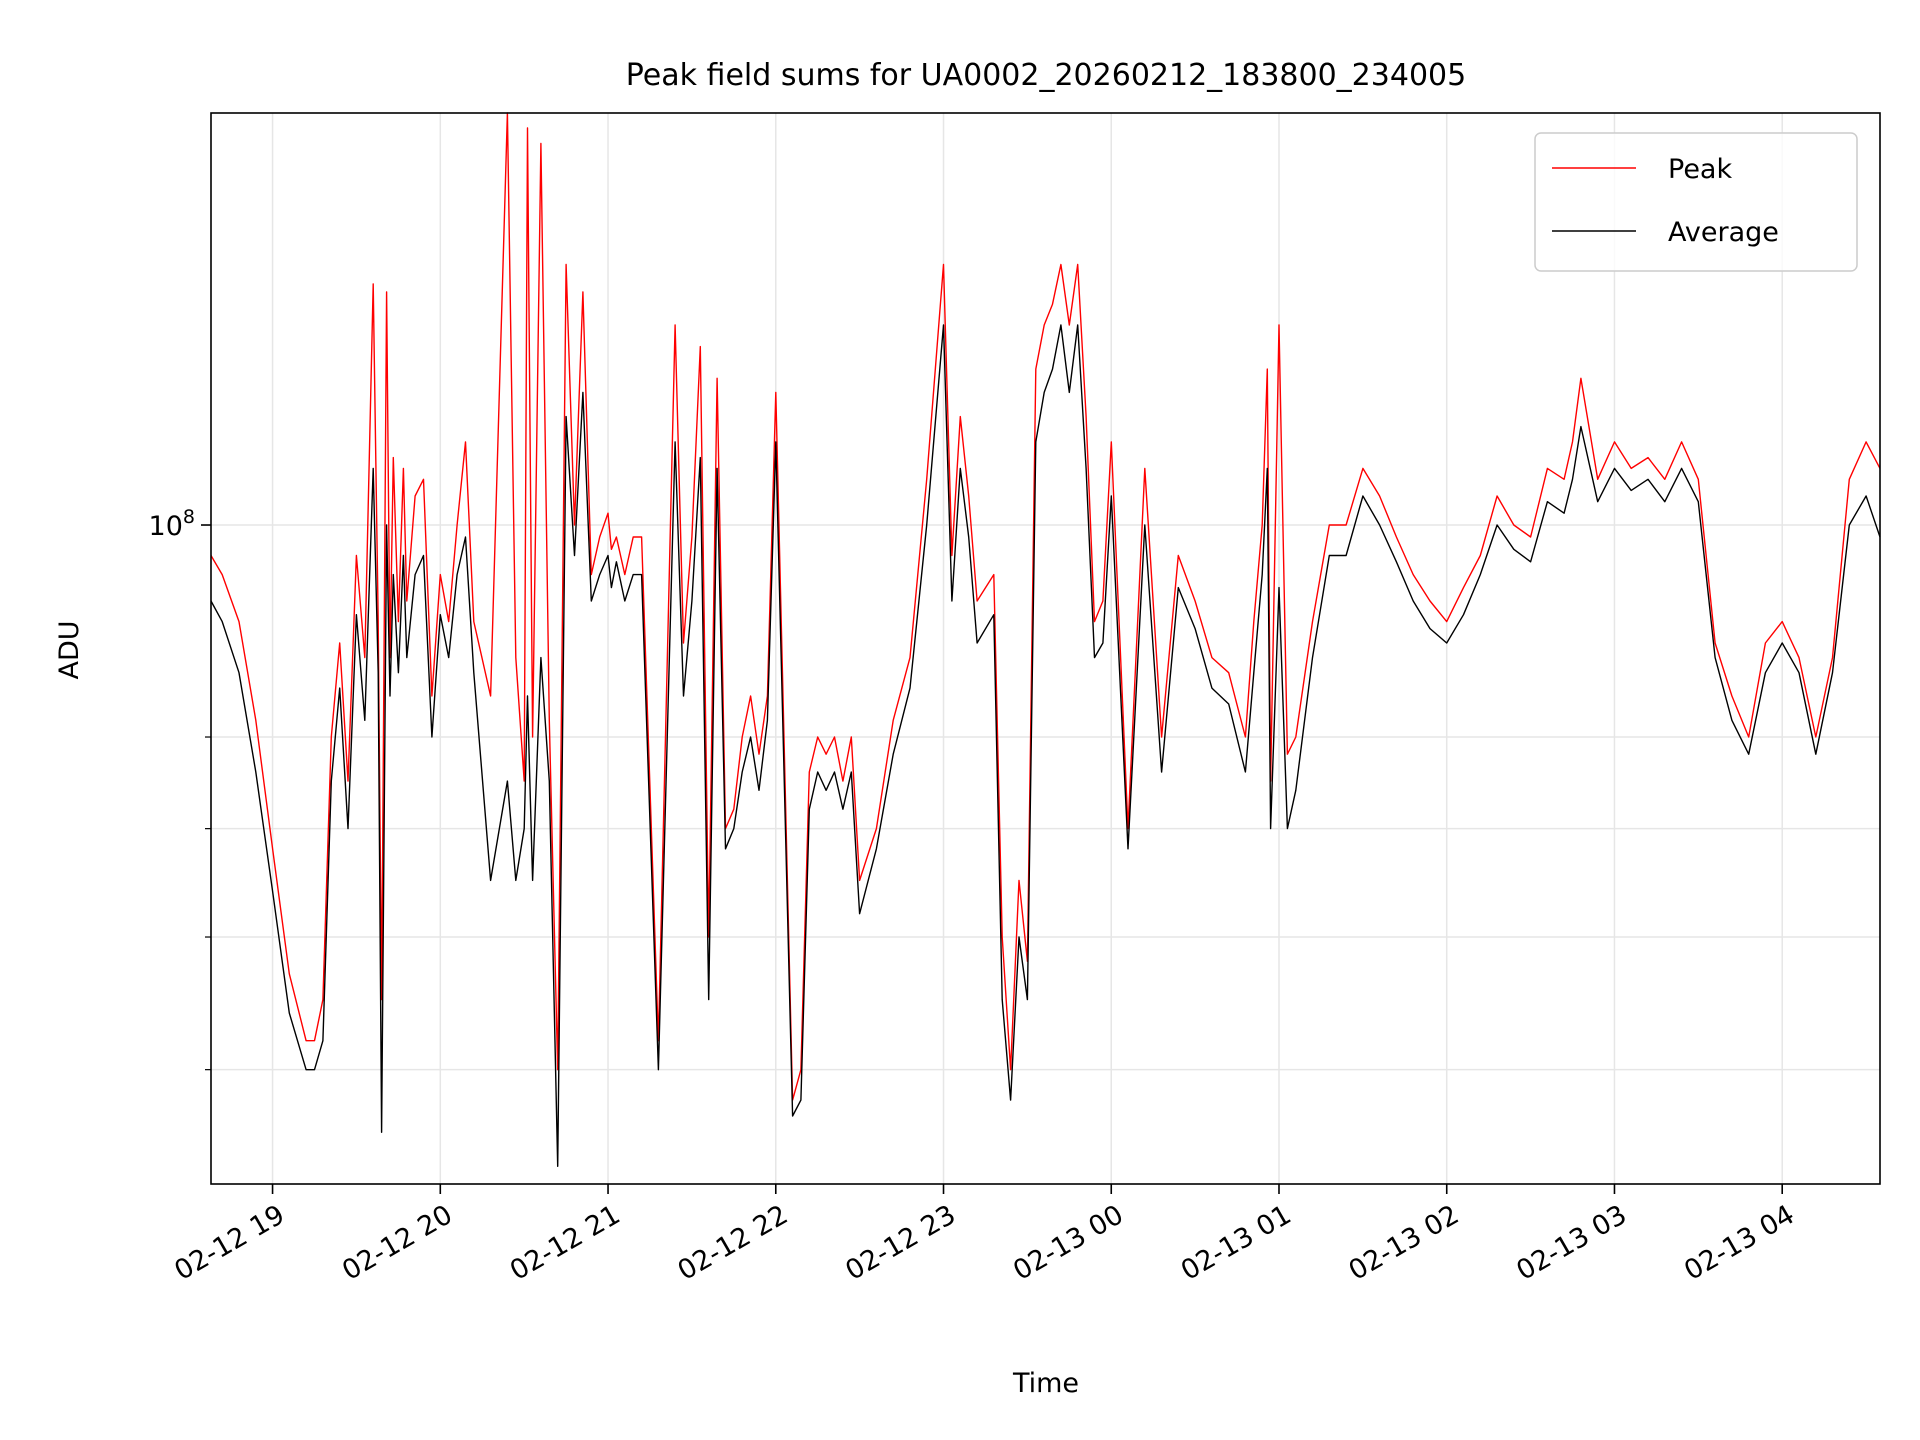  I want to click on y-axis-label: ADU, so click(69, 649).